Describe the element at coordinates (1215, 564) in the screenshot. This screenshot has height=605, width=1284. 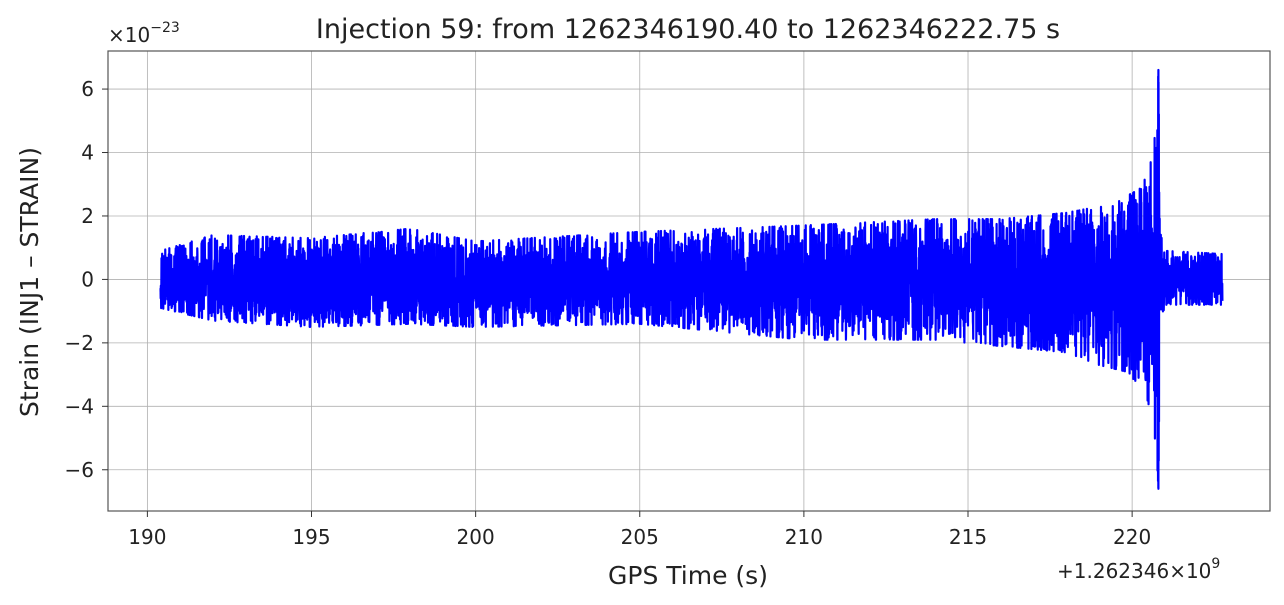
I see `x-offset-exponent: 9` at that location.